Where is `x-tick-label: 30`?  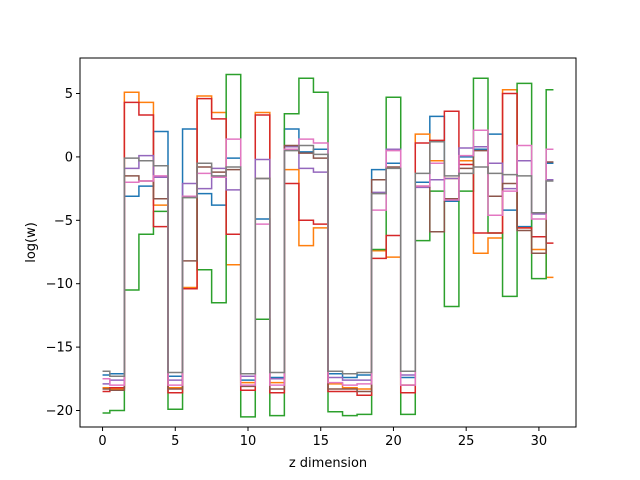
x-tick-label: 30 is located at coordinates (539, 441).